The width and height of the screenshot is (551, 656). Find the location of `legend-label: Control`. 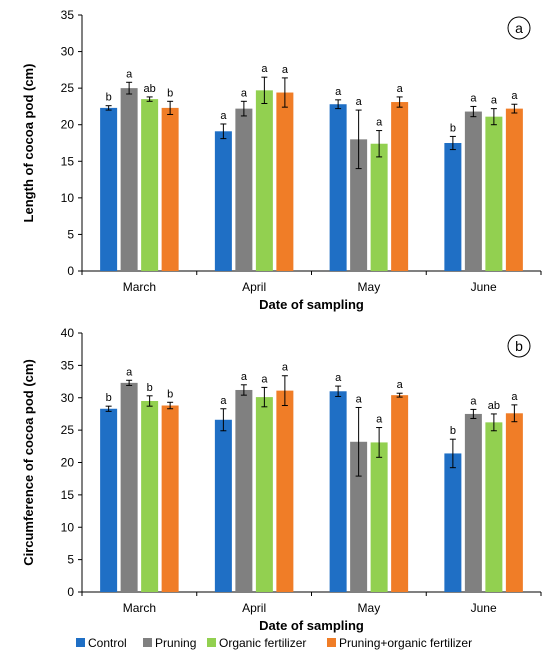

legend-label: Control is located at coordinates (107, 643).